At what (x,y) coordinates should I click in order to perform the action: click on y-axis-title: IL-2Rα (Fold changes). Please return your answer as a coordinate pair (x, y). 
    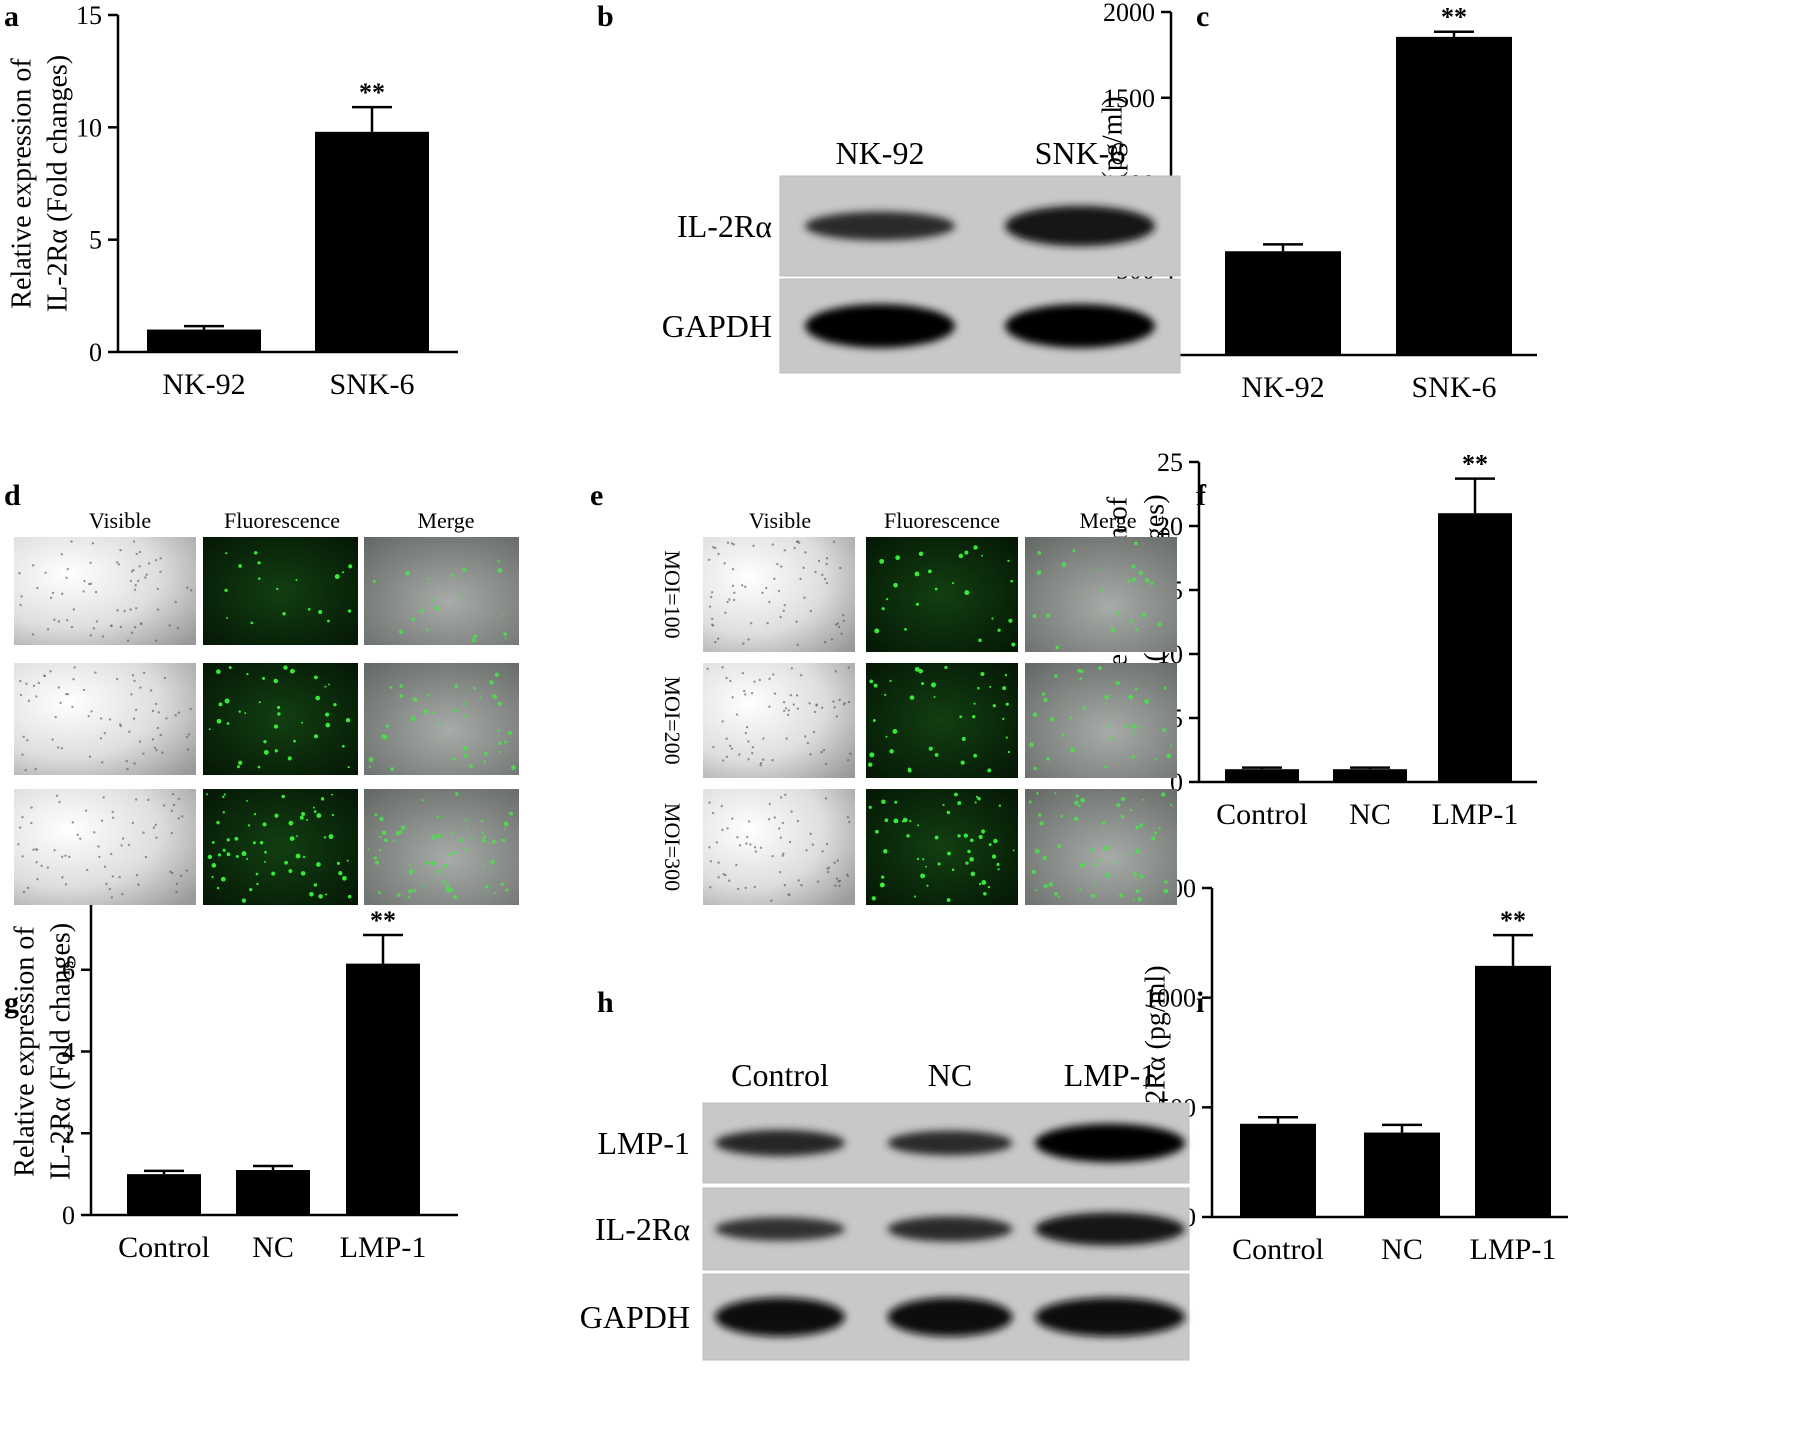
    Looking at the image, I should click on (57, 183).